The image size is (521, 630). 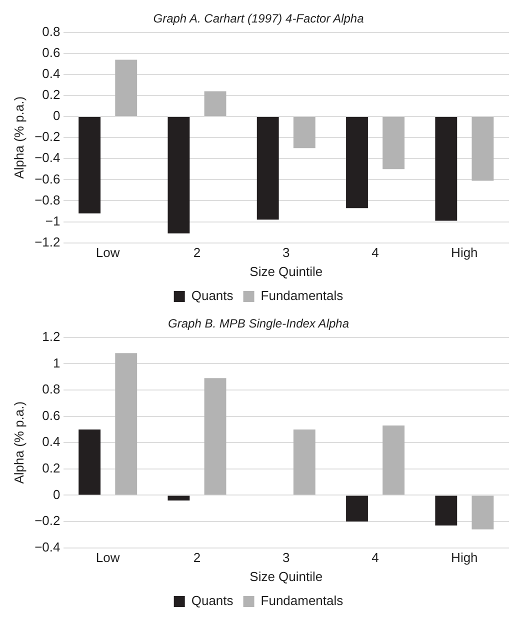 What do you see at coordinates (47, 178) in the screenshot?
I see `y-tick-label: −0.6` at bounding box center [47, 178].